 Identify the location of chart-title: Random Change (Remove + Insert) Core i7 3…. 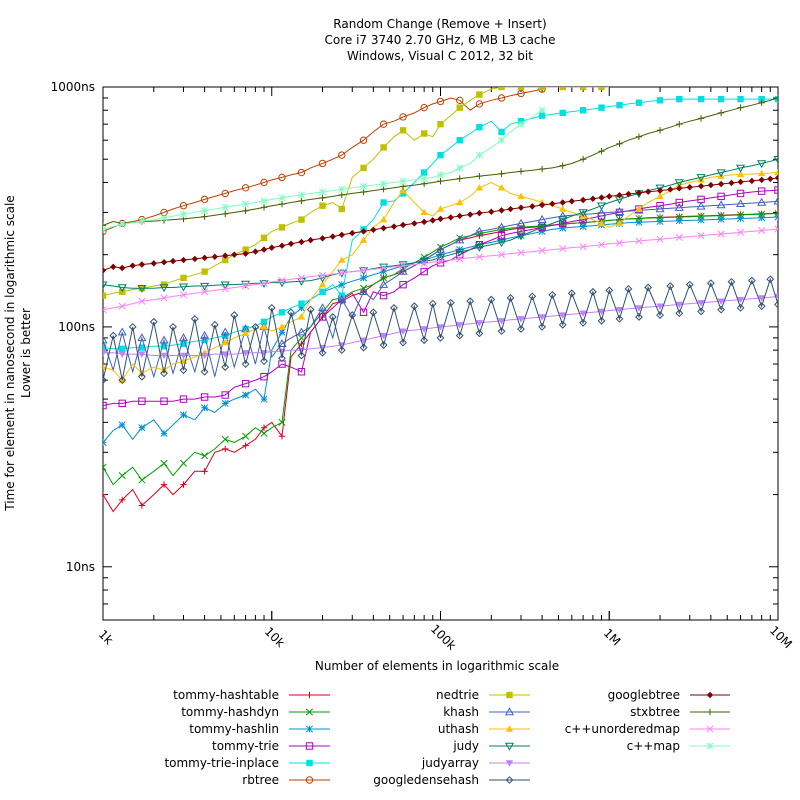
(439, 40).